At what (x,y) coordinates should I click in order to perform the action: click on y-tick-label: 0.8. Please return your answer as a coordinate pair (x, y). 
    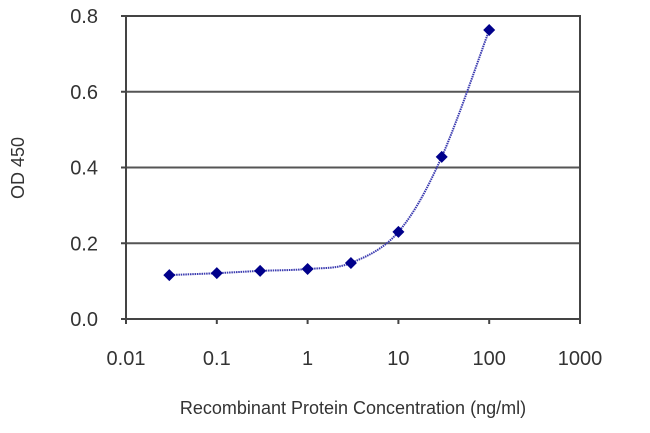
    Looking at the image, I should click on (84, 17).